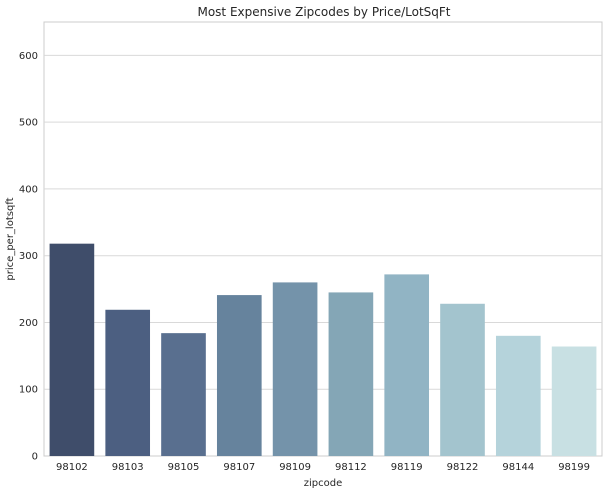  What do you see at coordinates (323, 12) in the screenshot?
I see `chart-title: Most Expensive Zipcodes by Price/LotSqFt` at bounding box center [323, 12].